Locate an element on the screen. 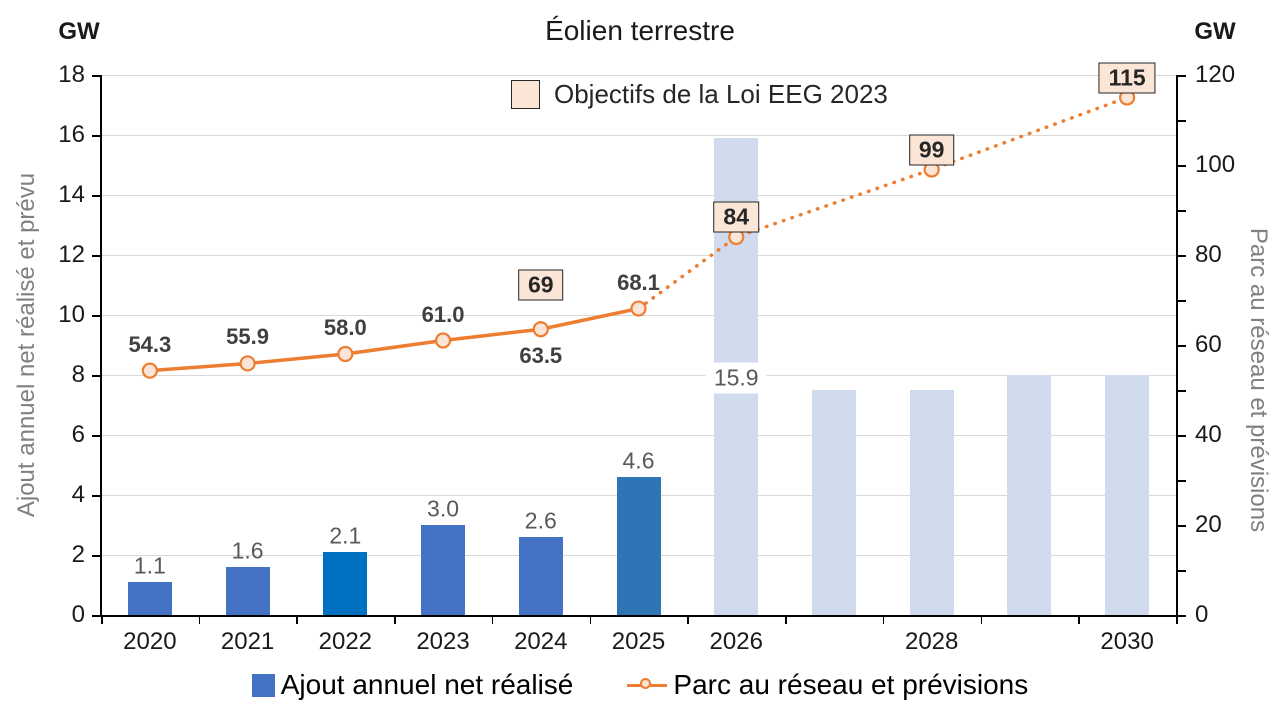 This screenshot has height=720, width=1280. left-axis-tick-label: 16 is located at coordinates (71, 134).